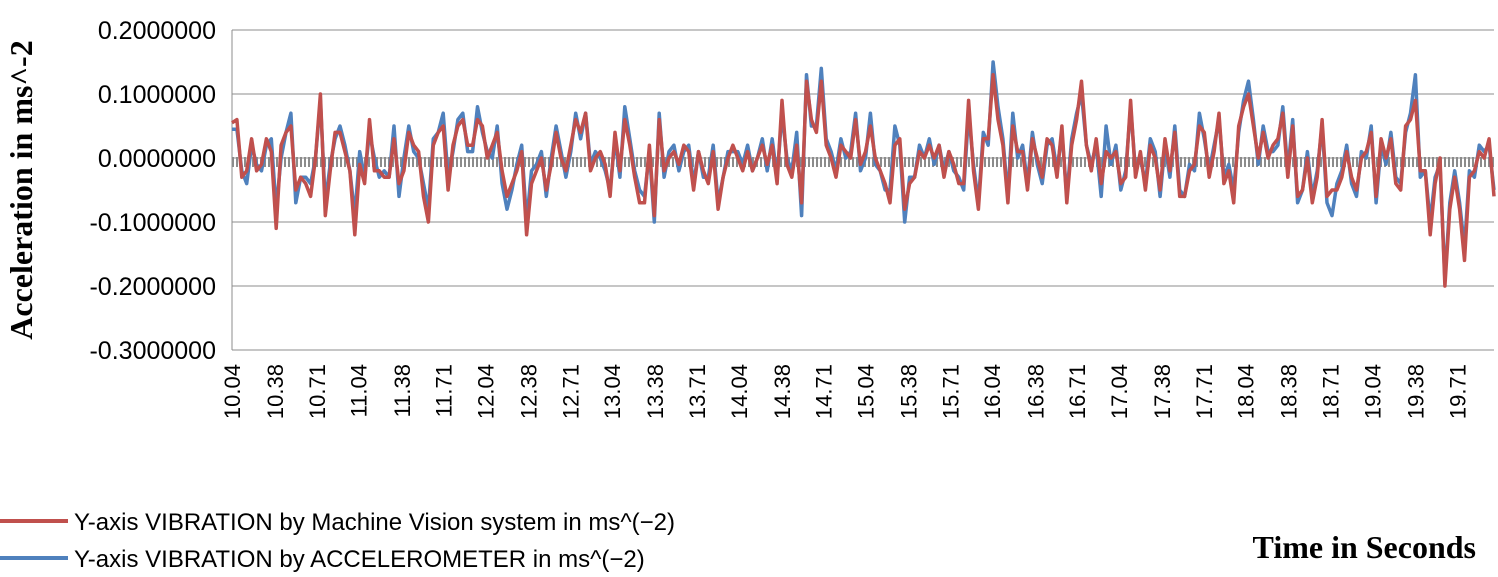 The width and height of the screenshot is (1498, 577). What do you see at coordinates (1246, 391) in the screenshot?
I see `x-tick-label: 18.04` at bounding box center [1246, 391].